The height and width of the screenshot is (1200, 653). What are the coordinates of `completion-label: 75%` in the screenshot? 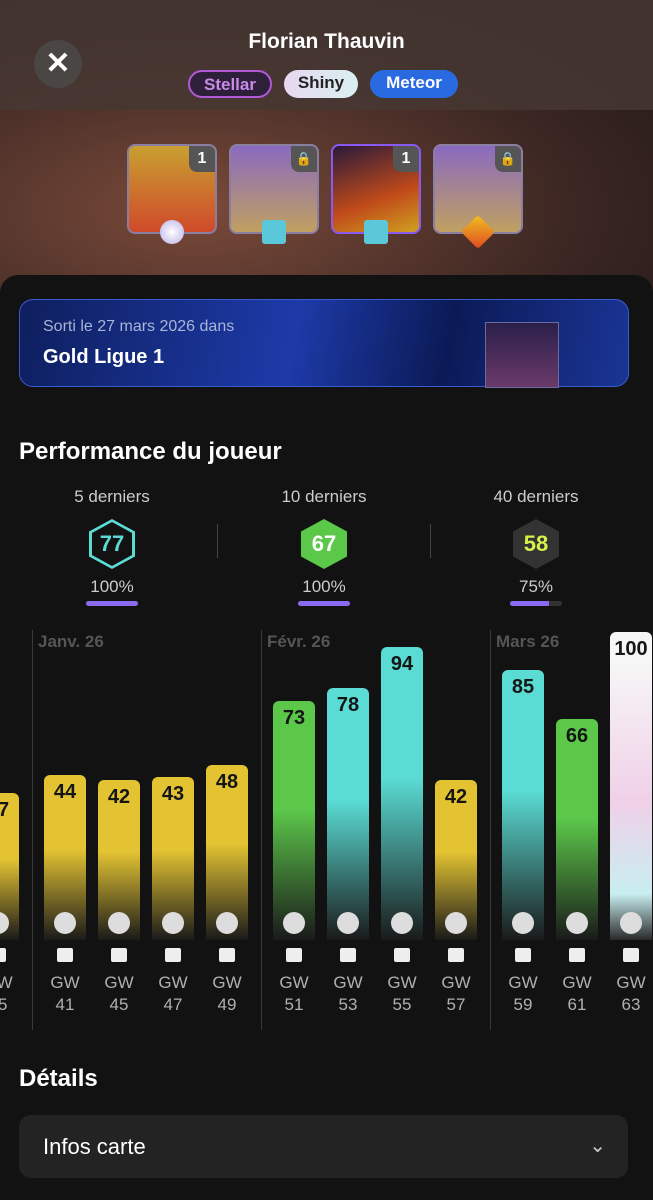 It's located at (536, 586).